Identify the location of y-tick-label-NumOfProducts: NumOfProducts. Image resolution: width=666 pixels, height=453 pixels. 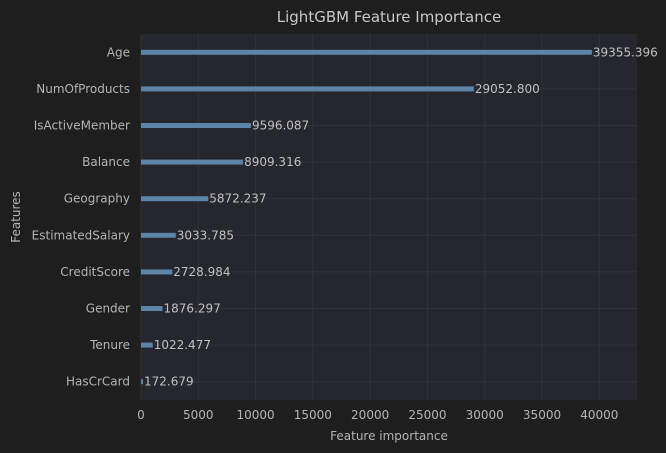
(83, 89).